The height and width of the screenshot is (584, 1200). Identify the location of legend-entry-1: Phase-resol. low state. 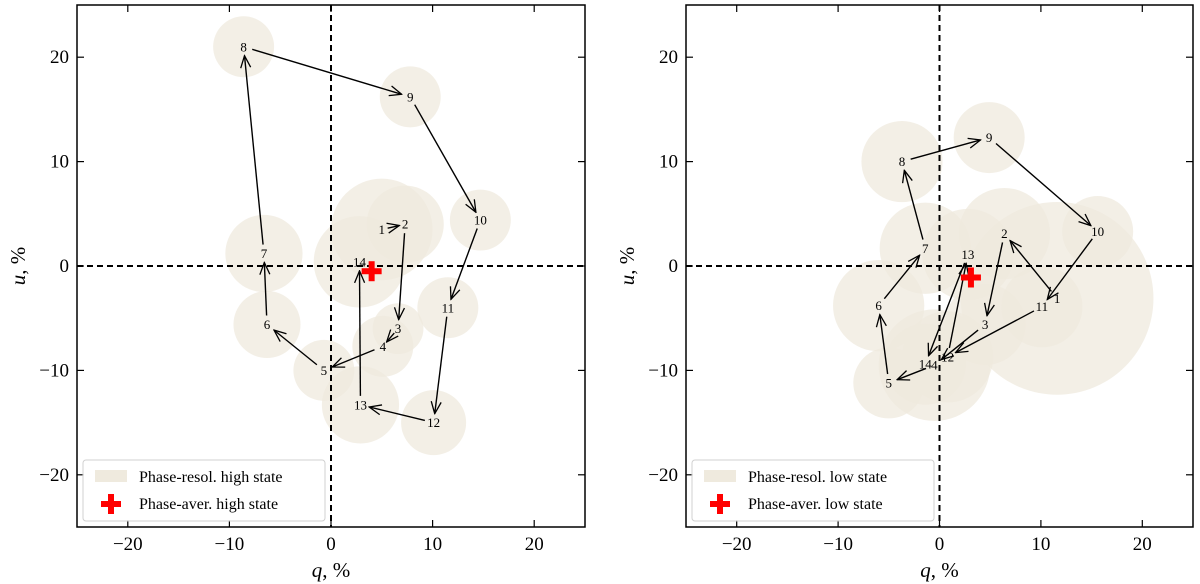
(817, 477).